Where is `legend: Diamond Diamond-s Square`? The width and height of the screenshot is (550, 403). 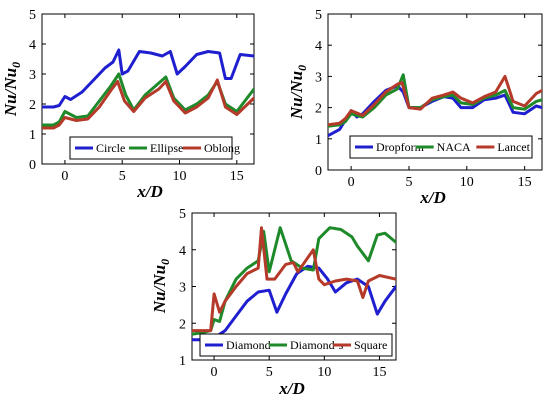
legend: Diamond Diamond-s Square is located at coordinates (296, 345).